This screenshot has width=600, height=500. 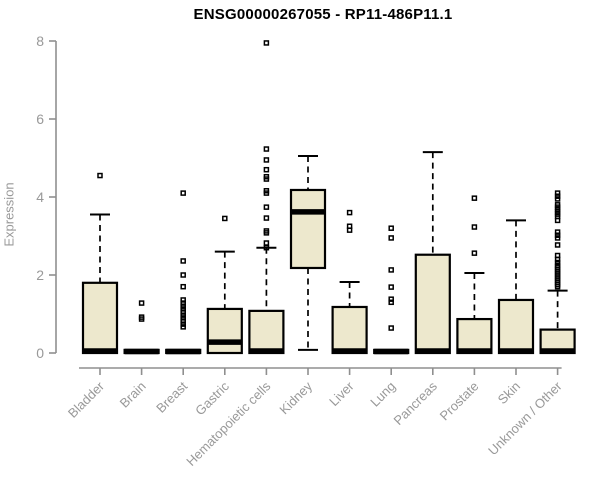 I want to click on box-pancreas, so click(x=432, y=304).